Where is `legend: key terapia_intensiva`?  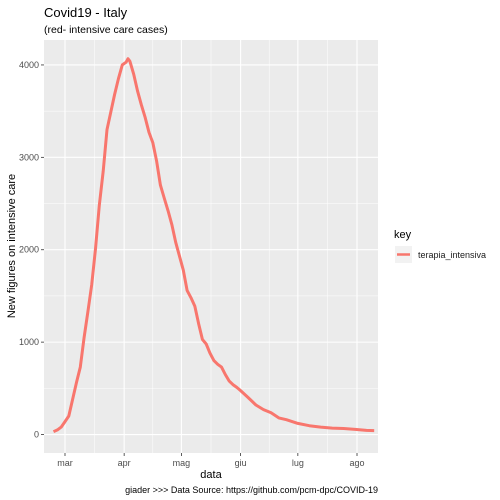 legend: key terapia_intensiva is located at coordinates (440, 246).